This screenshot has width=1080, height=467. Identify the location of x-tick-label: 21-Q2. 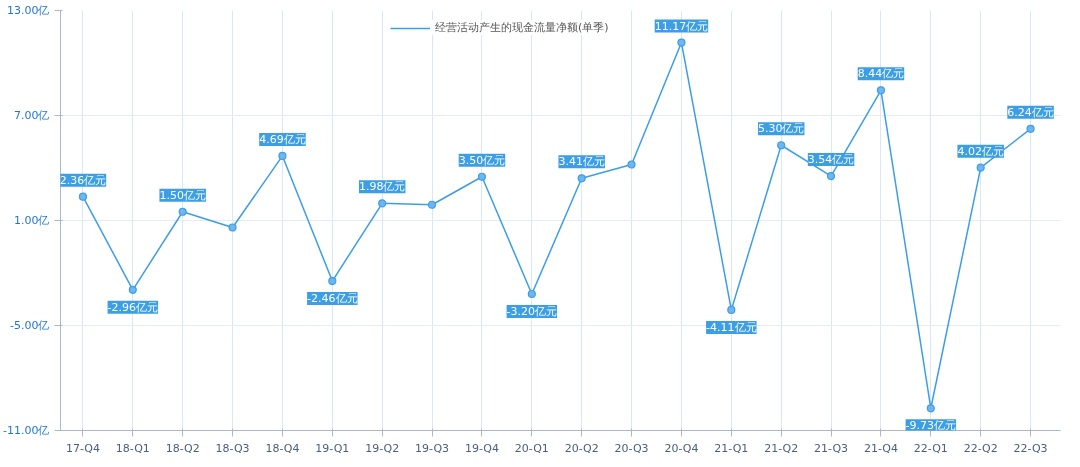
(781, 448).